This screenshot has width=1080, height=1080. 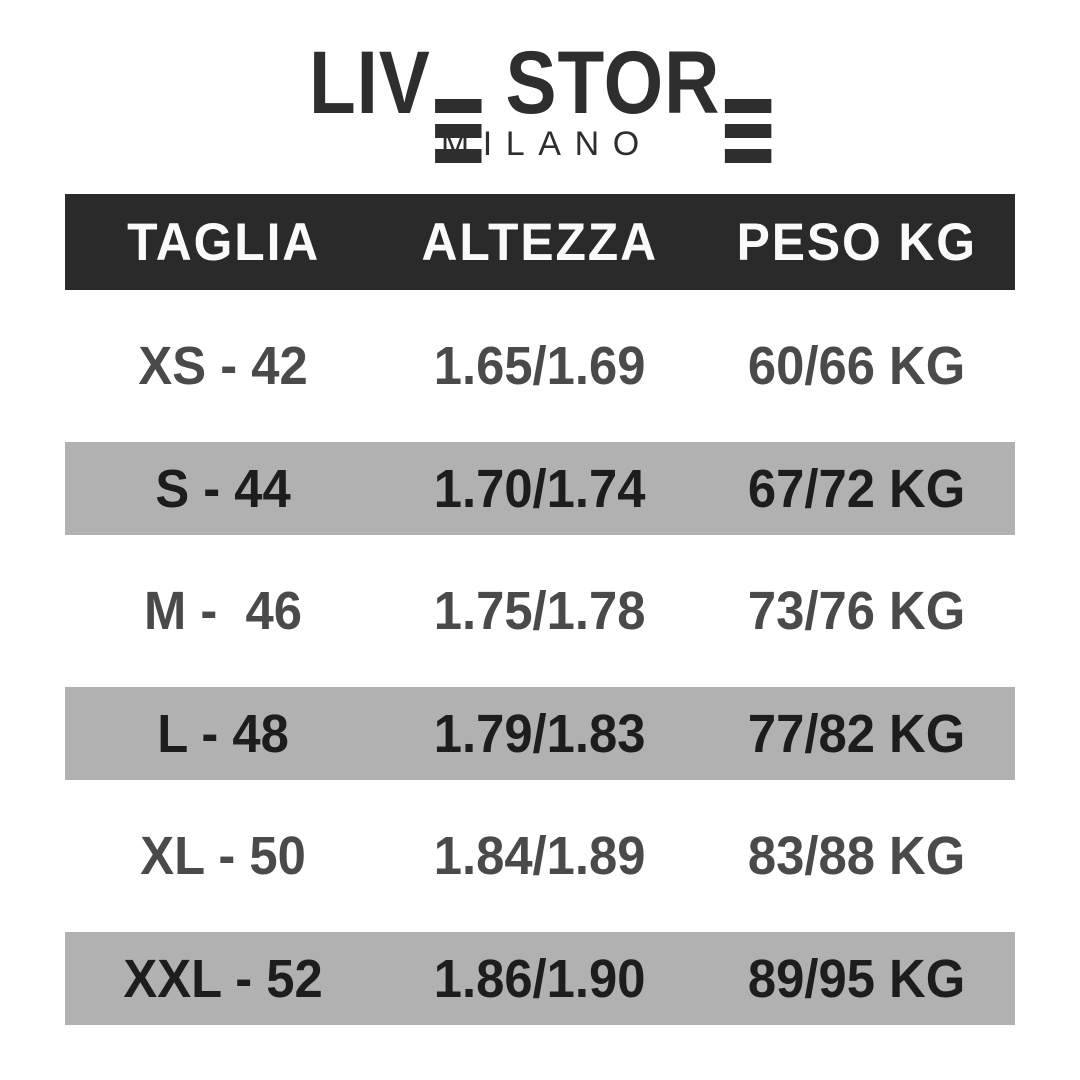 I want to click on table-row: XL - 50 1.84/1.89 83/88 KG, so click(x=540, y=856).